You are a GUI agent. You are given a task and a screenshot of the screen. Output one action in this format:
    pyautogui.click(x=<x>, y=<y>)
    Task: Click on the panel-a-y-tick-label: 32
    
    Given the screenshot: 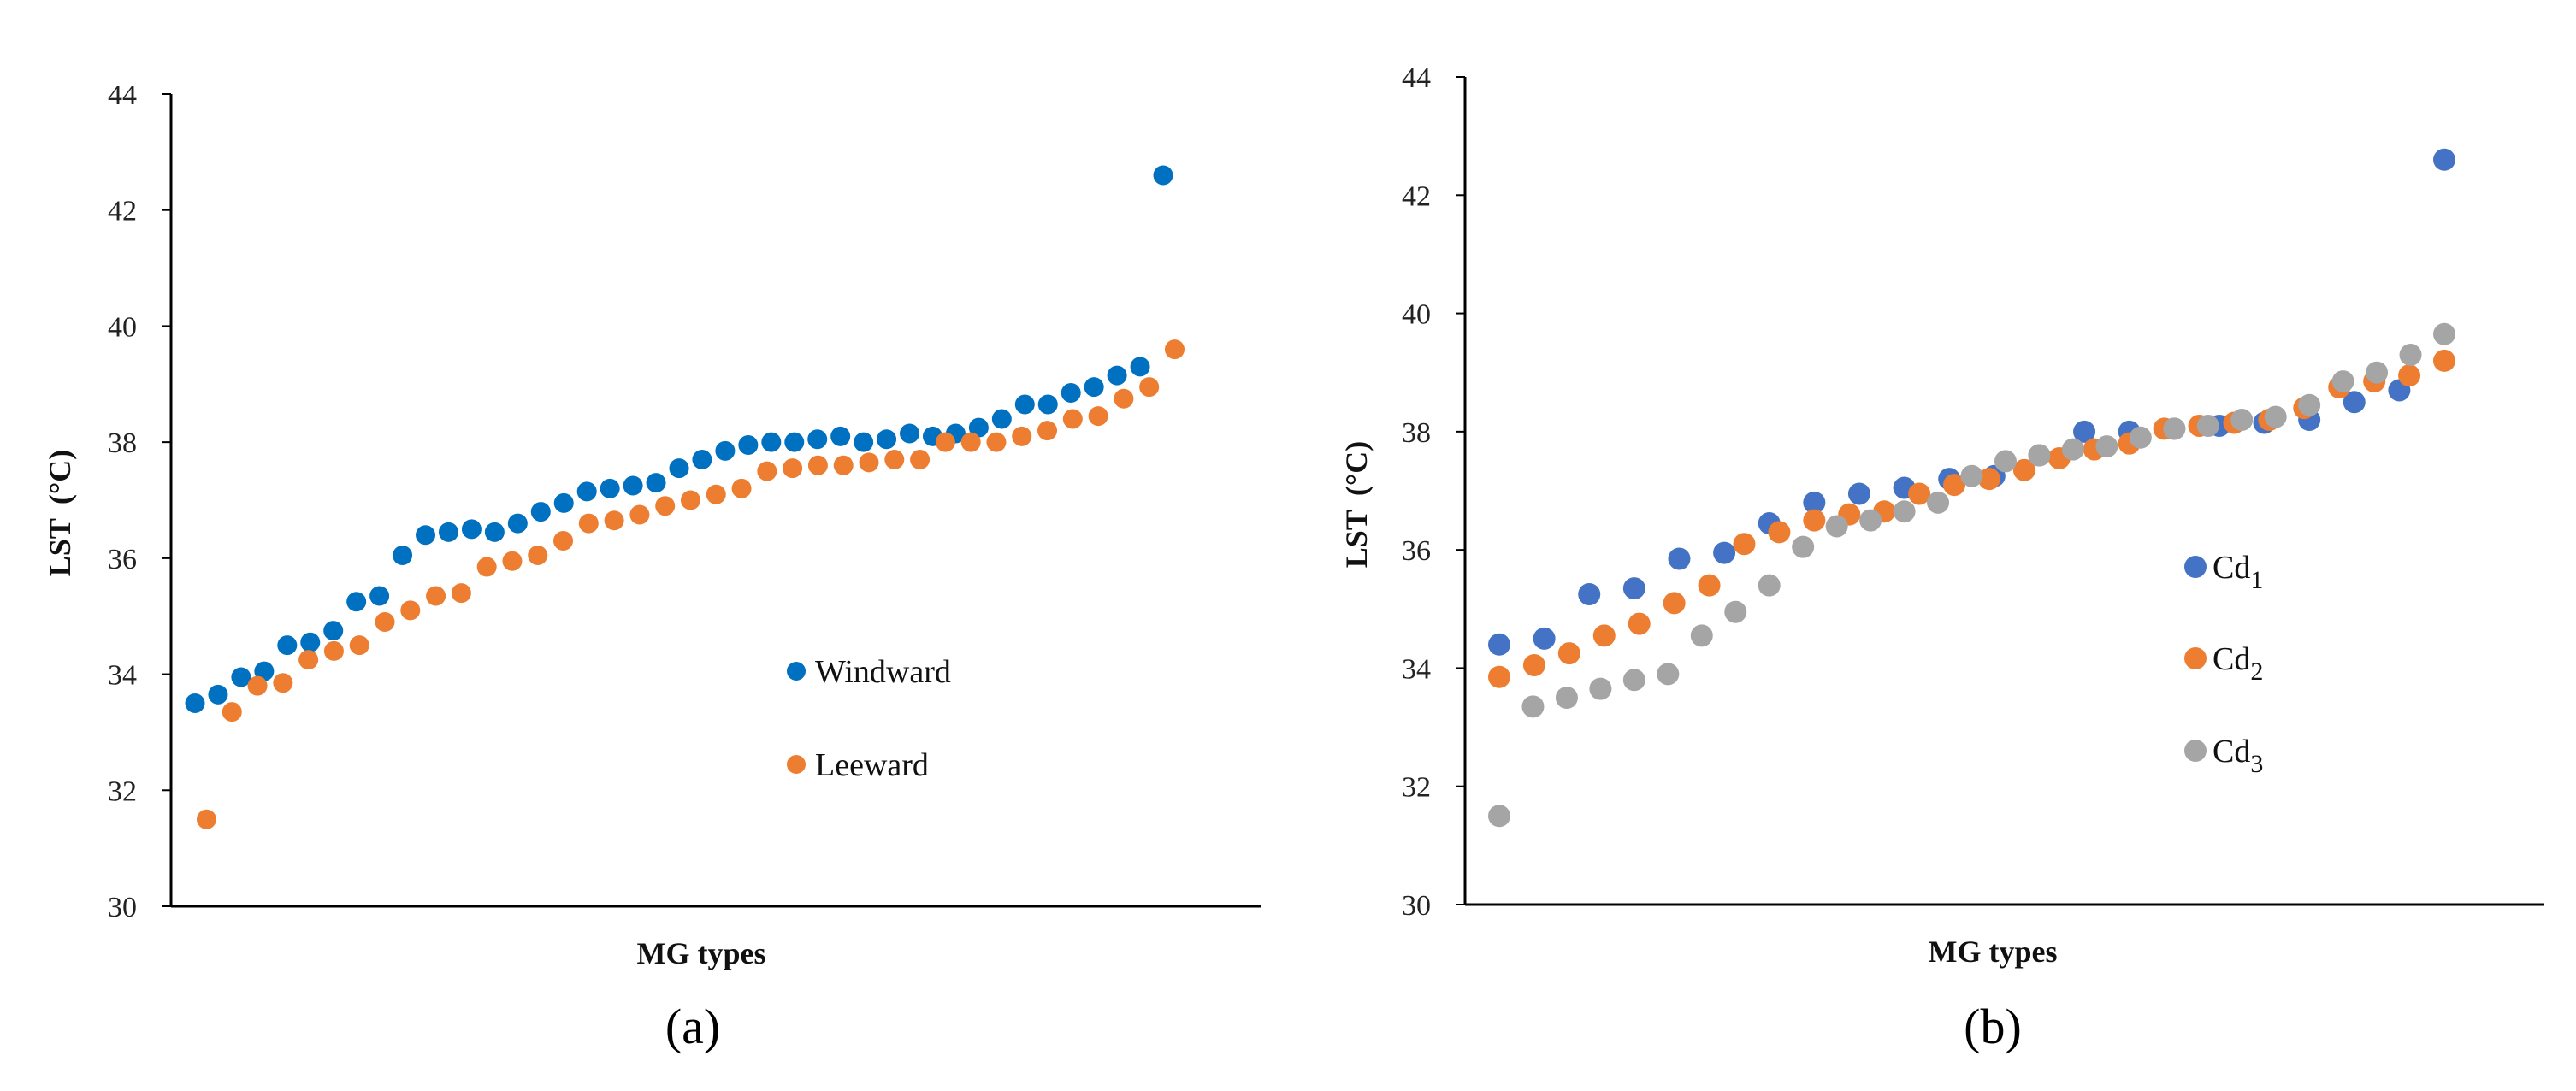 What is the action you would take?
    pyautogui.click(x=122, y=791)
    